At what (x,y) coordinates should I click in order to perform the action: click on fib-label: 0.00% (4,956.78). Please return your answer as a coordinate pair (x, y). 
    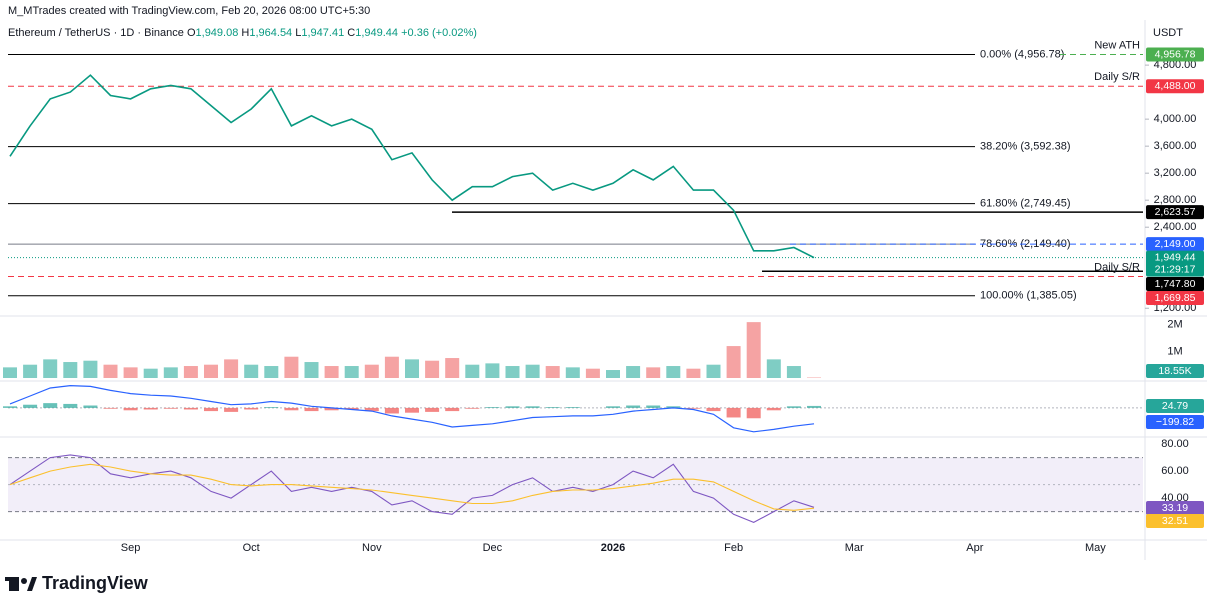
    Looking at the image, I should click on (1022, 54).